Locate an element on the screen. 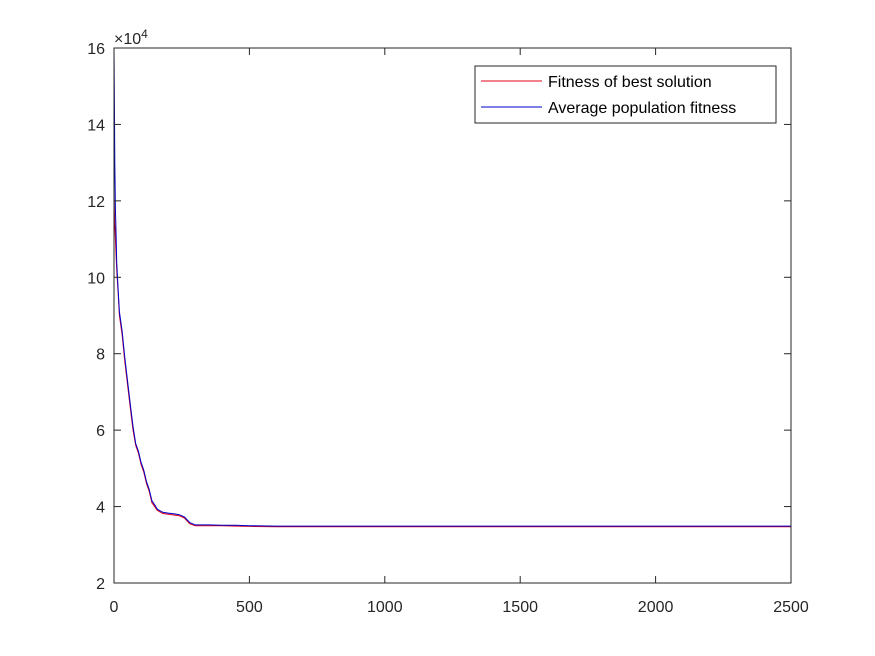  y-tick-label: 14 is located at coordinates (96, 125).